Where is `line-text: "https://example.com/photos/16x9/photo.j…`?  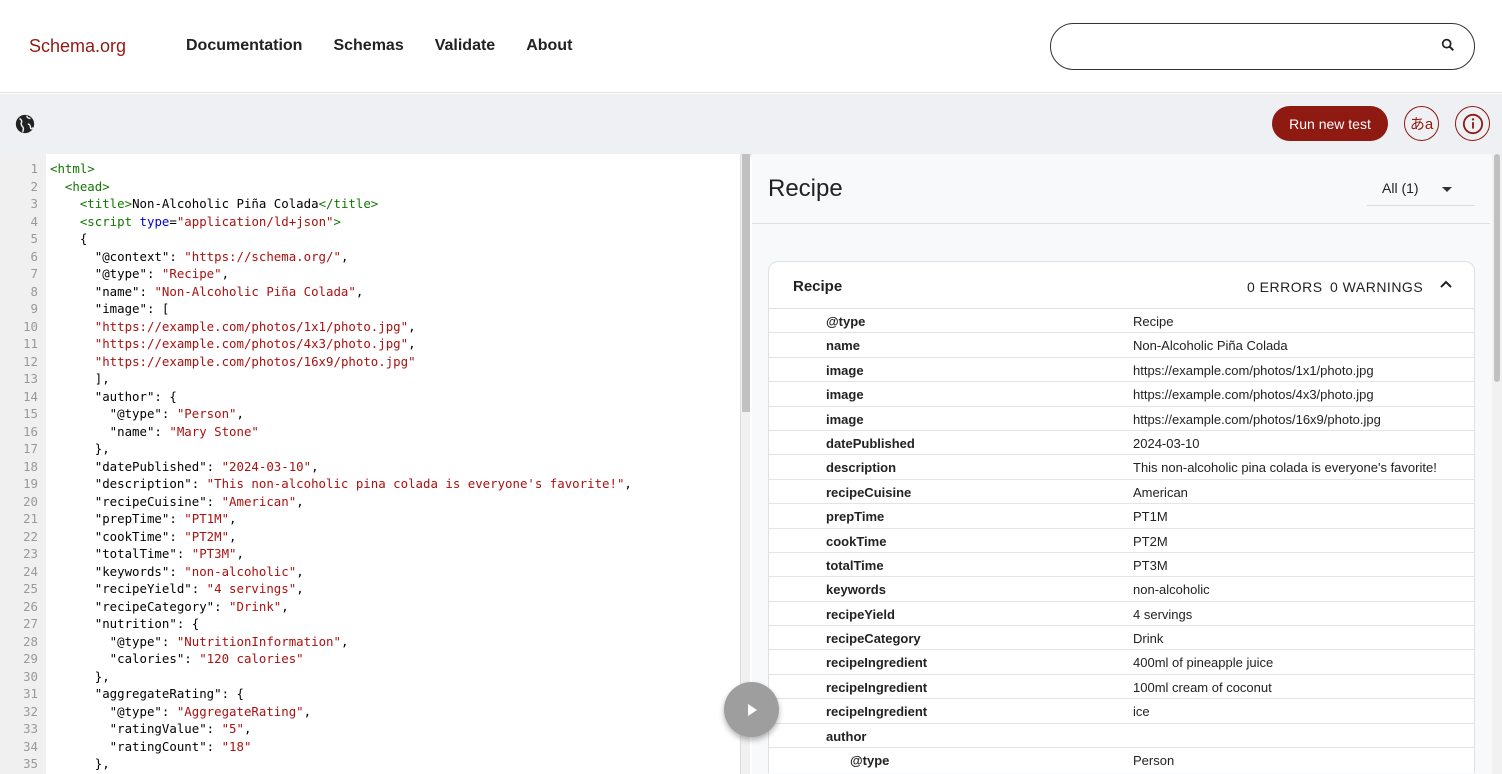 line-text: "https://example.com/photos/16x9/photo.j… is located at coordinates (227, 362).